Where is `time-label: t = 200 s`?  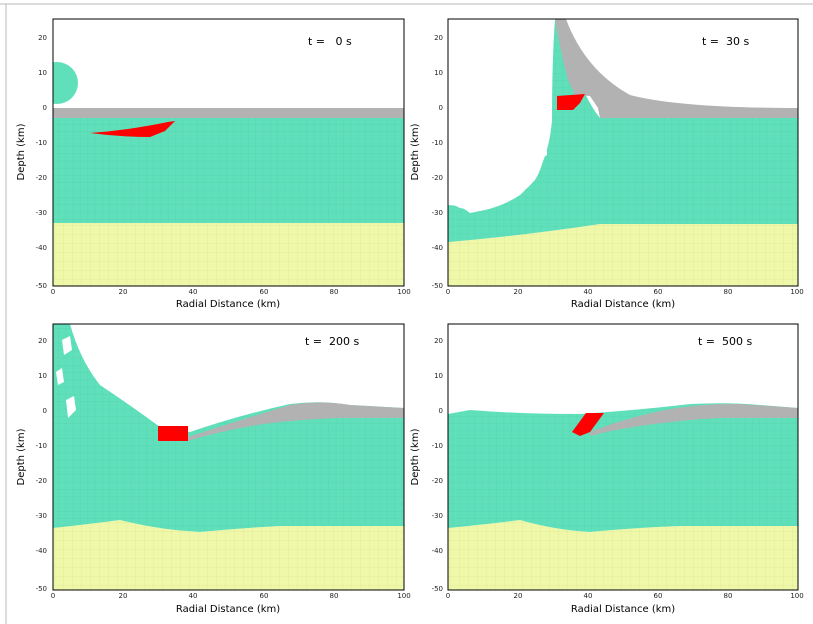 time-label: t = 200 s is located at coordinates (332, 341).